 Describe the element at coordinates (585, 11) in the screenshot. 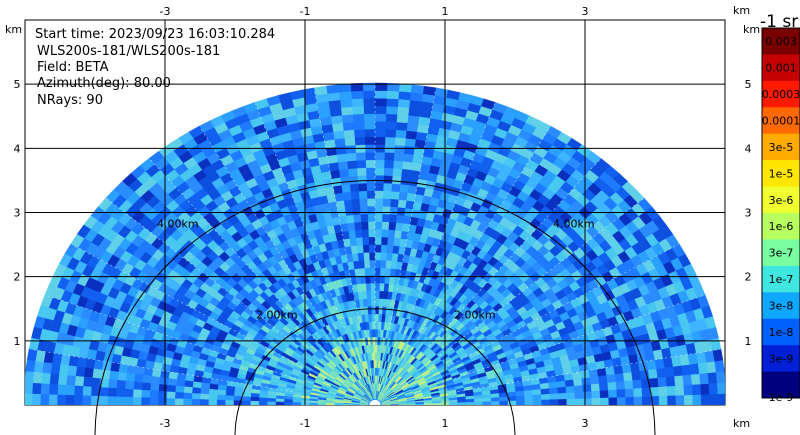

I see `x-tick-label-top: 3` at that location.